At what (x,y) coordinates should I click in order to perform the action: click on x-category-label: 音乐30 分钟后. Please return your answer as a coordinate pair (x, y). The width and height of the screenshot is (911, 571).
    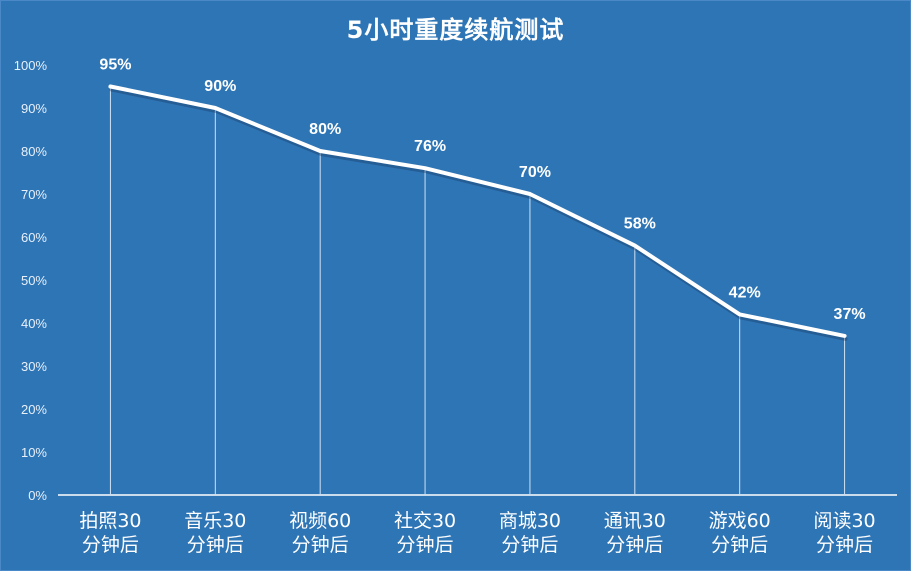
    Looking at the image, I should click on (215, 533).